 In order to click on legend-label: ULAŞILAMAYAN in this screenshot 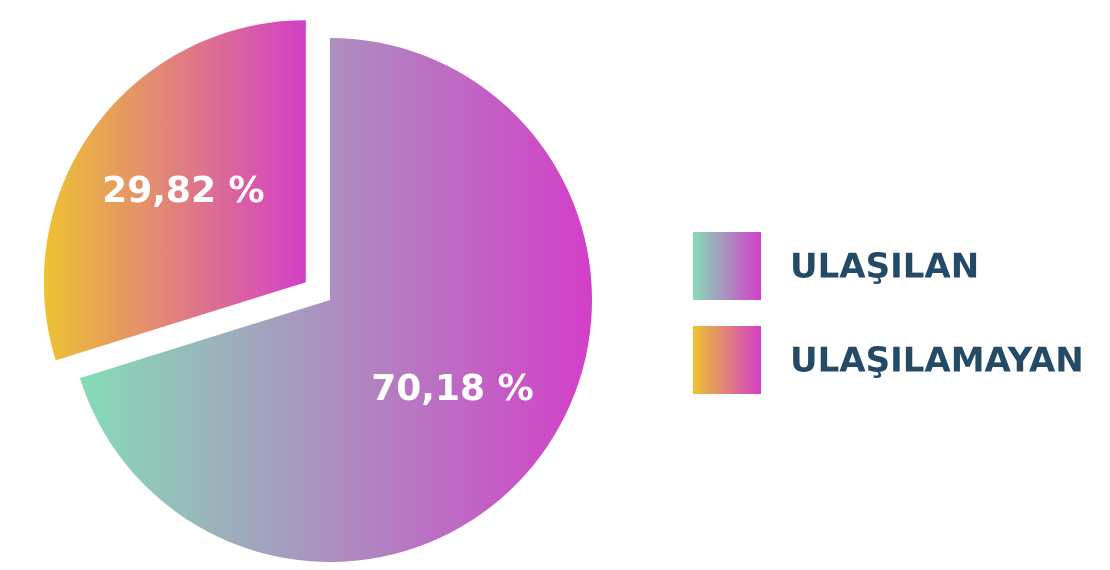, I will do `click(937, 361)`.